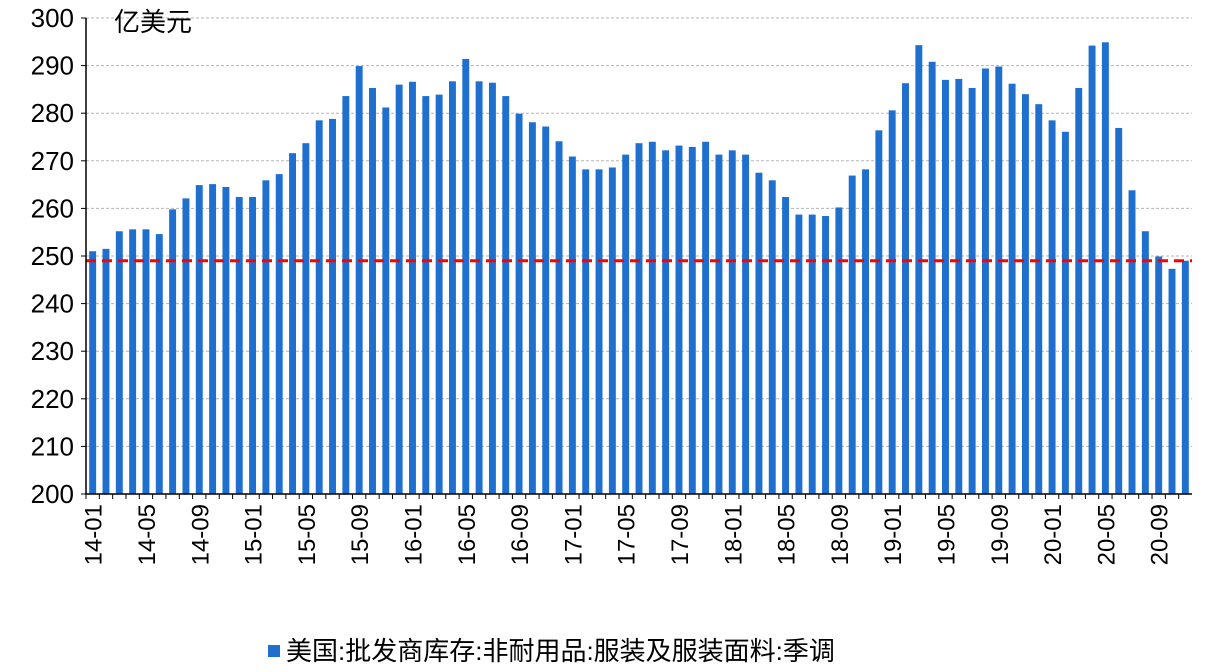 The height and width of the screenshot is (672, 1208). I want to click on y-tick-label: 280, so click(52, 113).